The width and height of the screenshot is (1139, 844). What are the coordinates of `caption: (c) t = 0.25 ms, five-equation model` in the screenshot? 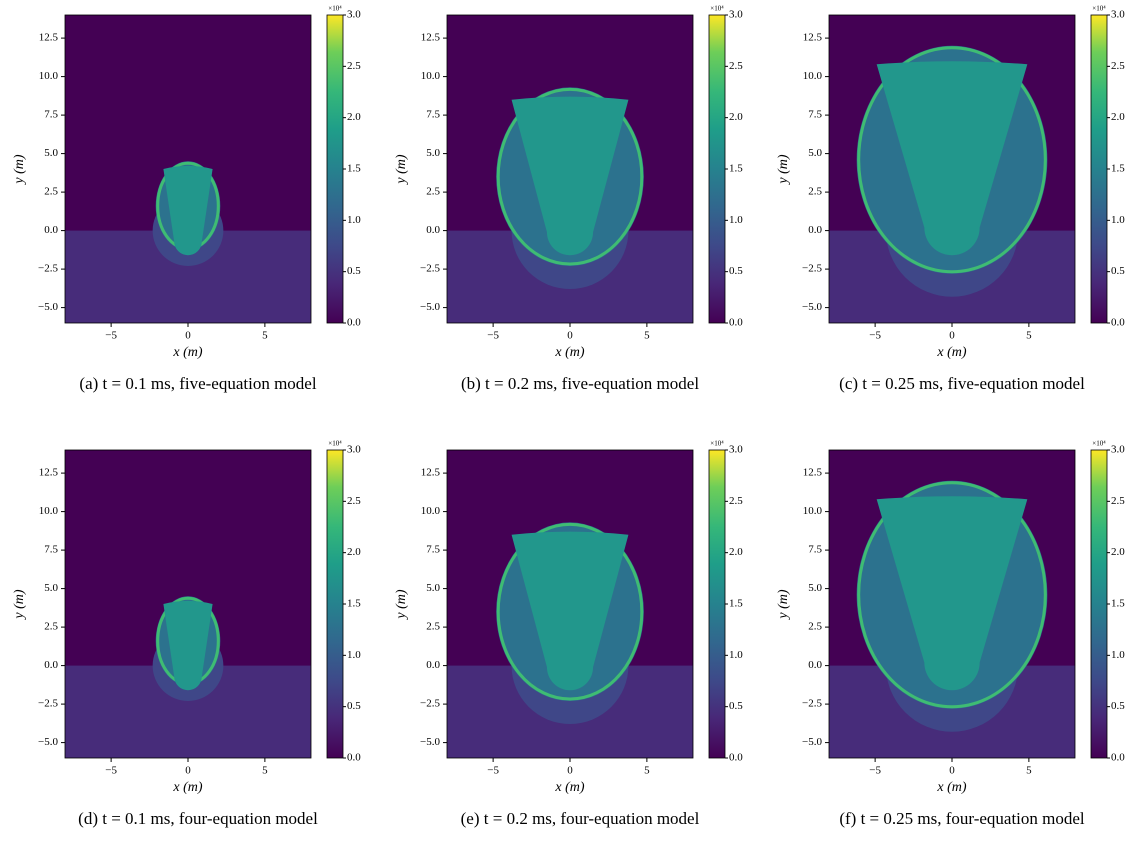 It's located at (962, 383).